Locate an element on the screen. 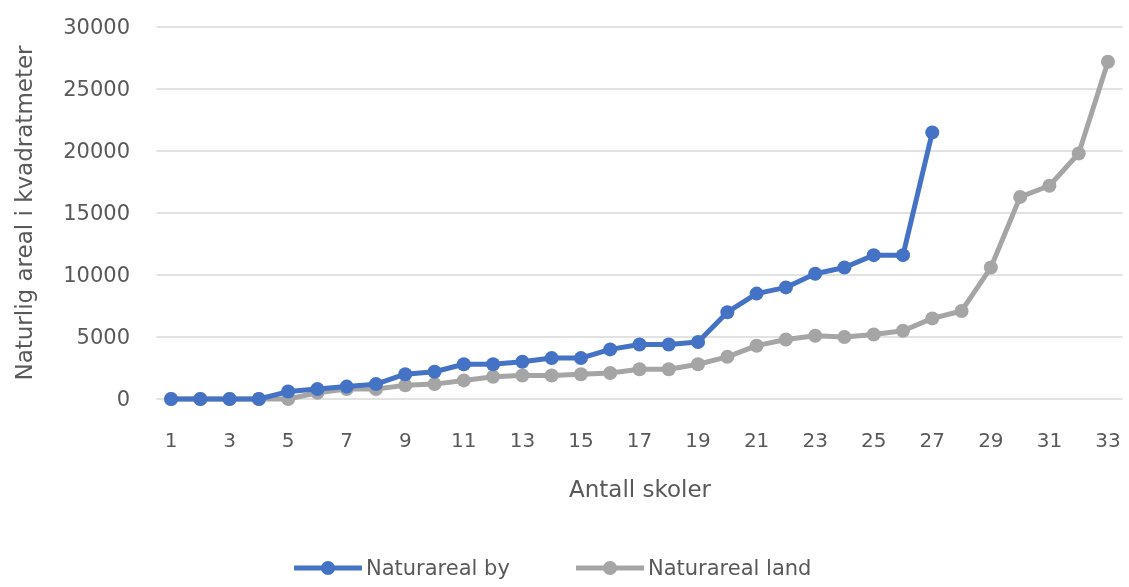  y-tick-label: 5000 is located at coordinates (103, 337).